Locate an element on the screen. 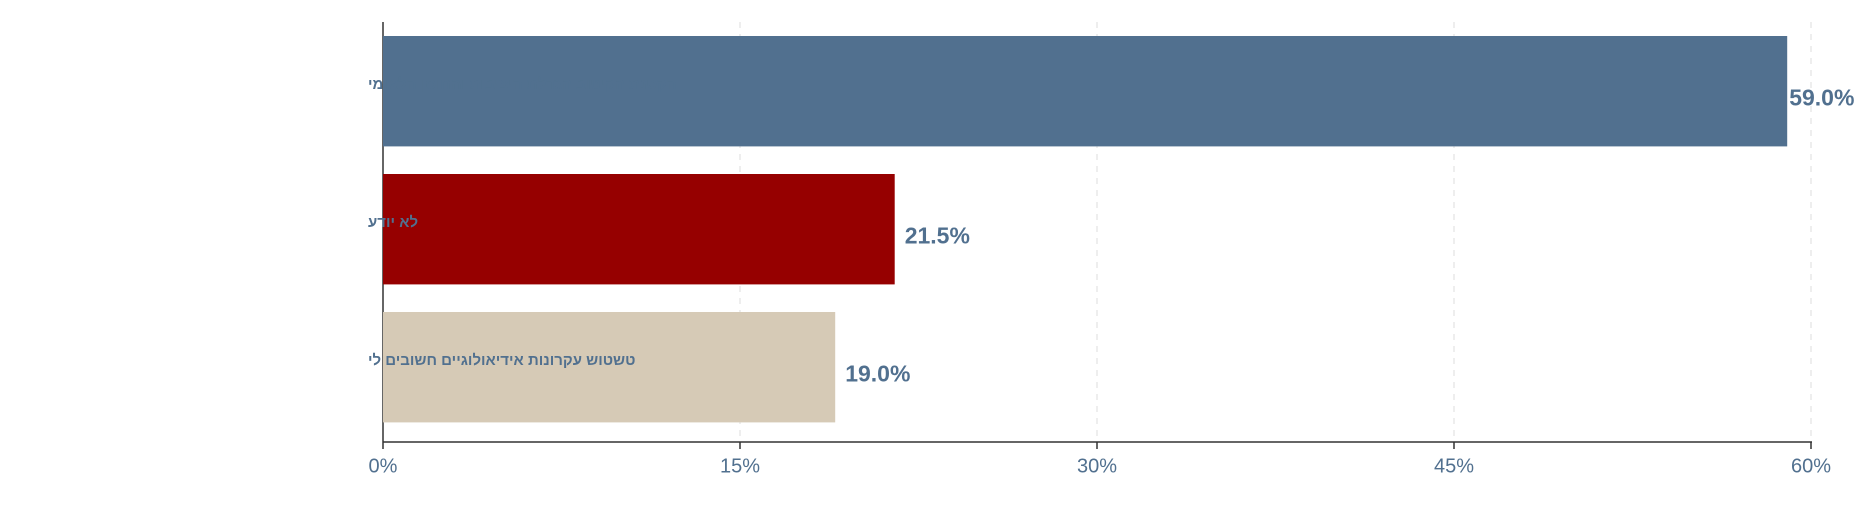 The height and width of the screenshot is (522, 1872). value-label: 19.0% is located at coordinates (877, 373).